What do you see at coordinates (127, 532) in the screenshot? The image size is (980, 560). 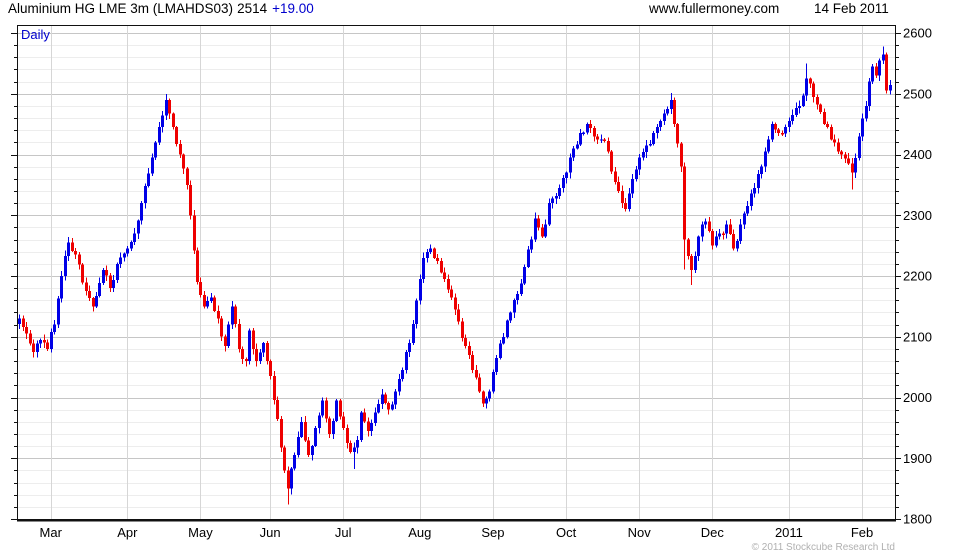 I see `x-tick-label: Apr` at bounding box center [127, 532].